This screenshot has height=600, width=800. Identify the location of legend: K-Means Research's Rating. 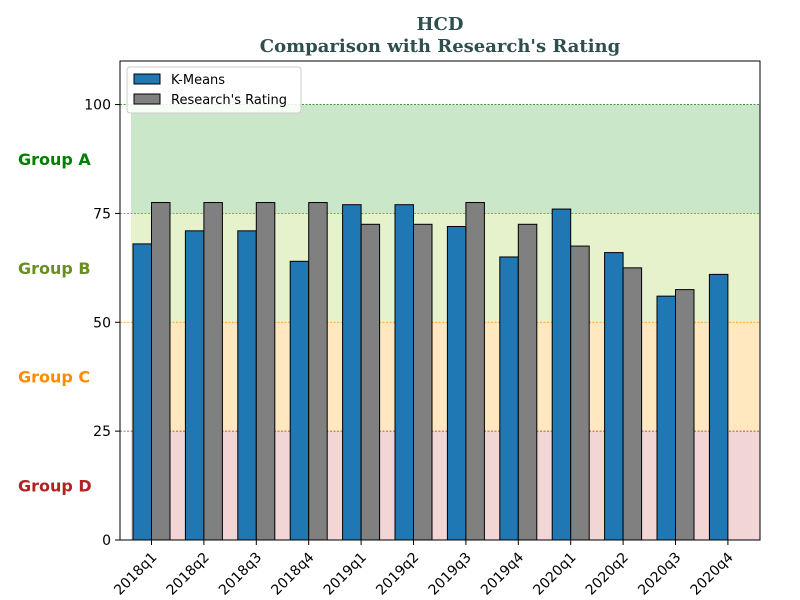
(214, 90).